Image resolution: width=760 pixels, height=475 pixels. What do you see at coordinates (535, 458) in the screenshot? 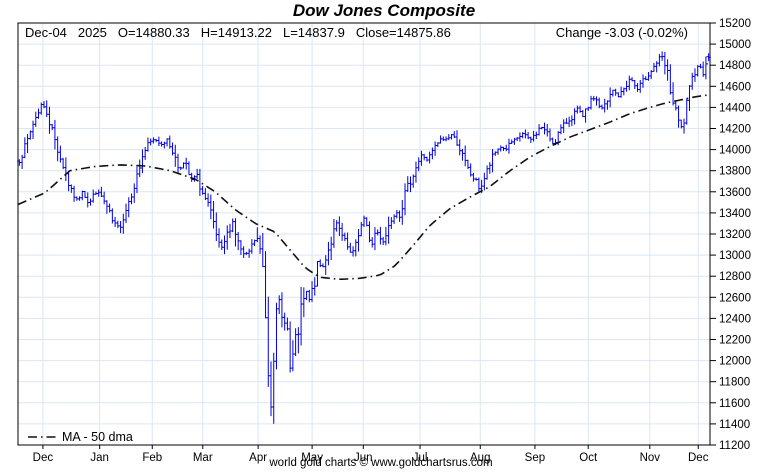
I see `x-tick-label: Sep` at bounding box center [535, 458].